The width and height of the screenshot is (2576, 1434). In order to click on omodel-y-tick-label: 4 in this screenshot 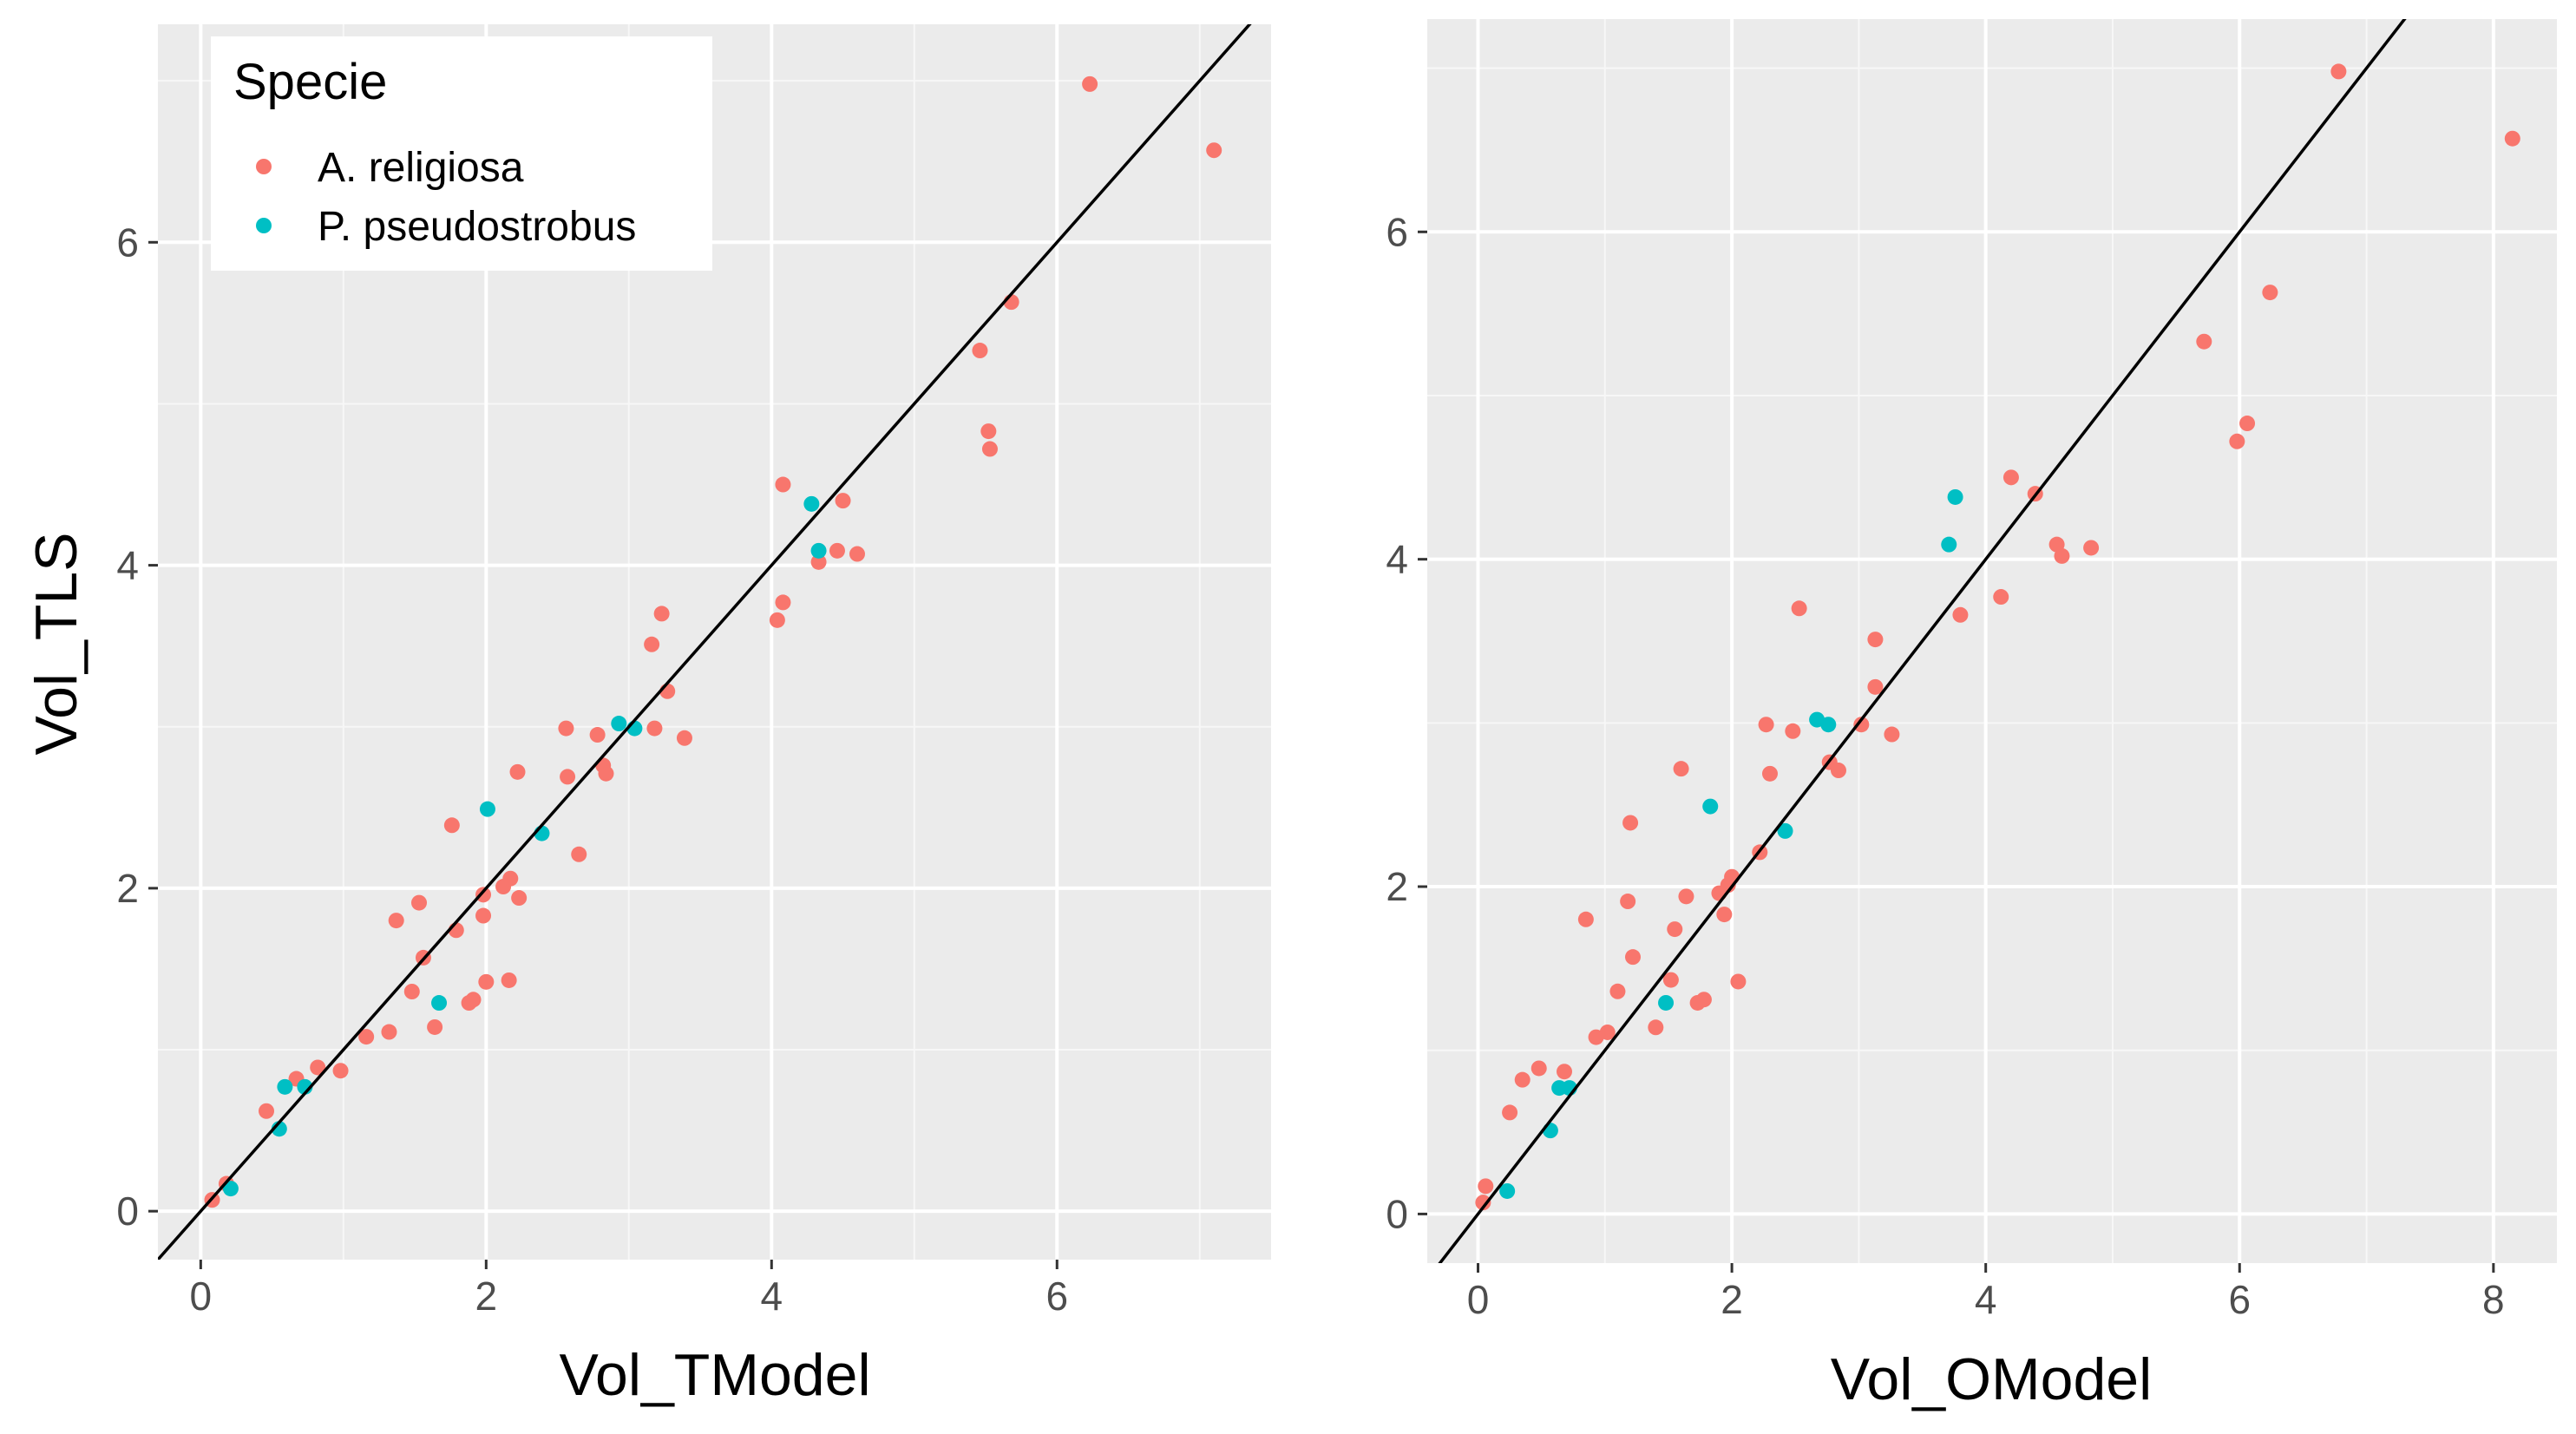, I will do `click(1397, 559)`.